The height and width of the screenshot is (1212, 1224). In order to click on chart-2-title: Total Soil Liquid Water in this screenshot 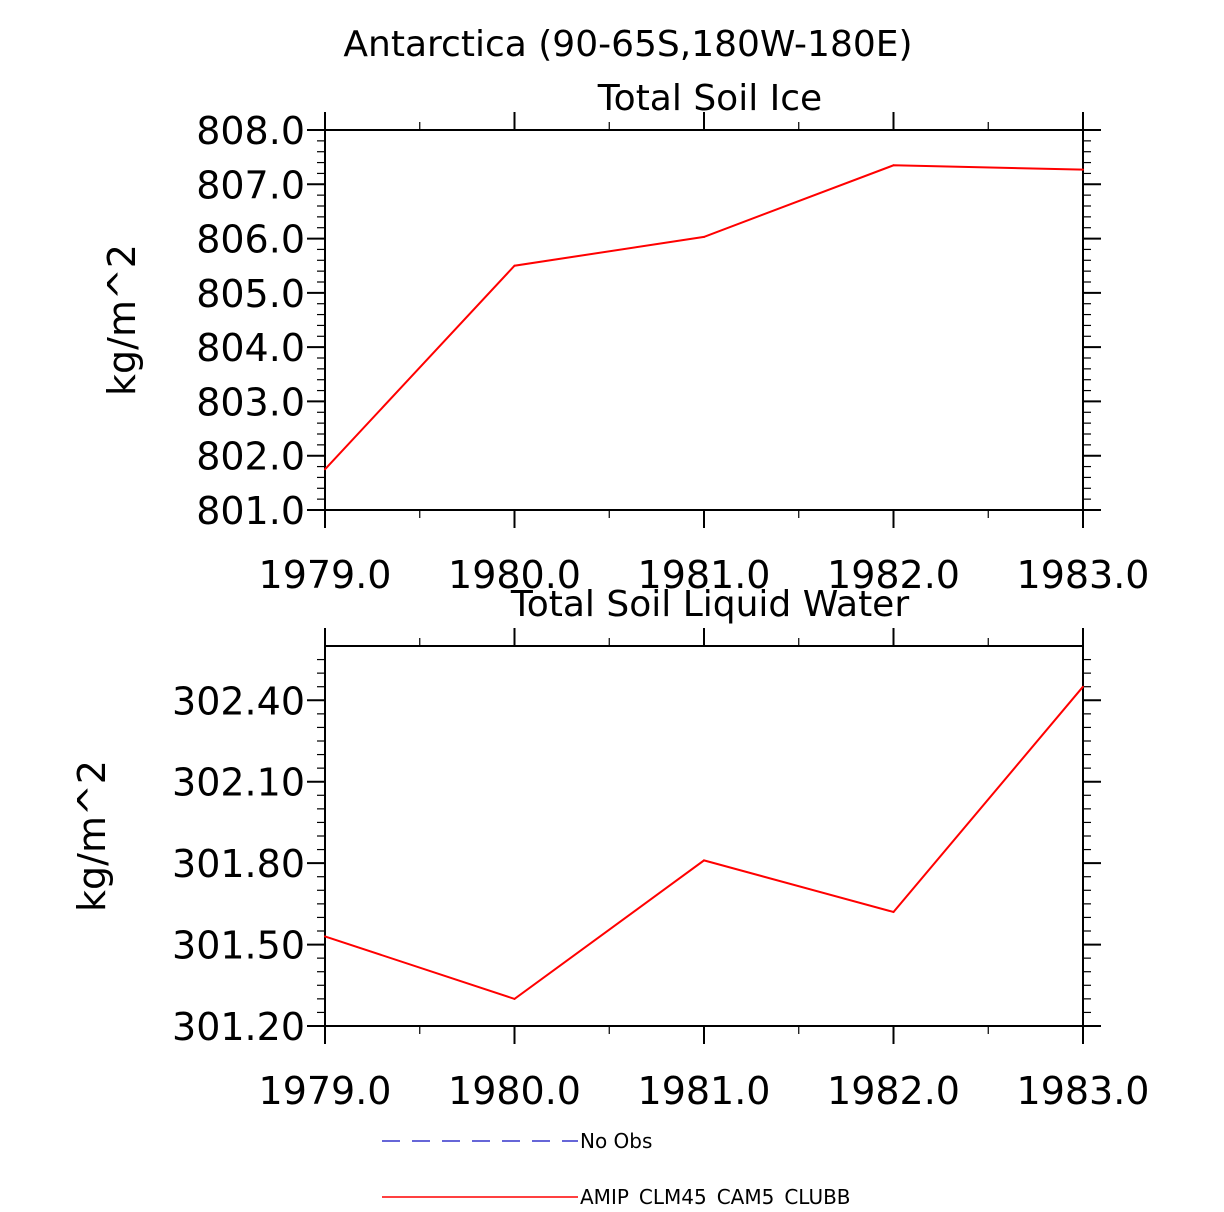, I will do `click(709, 604)`.